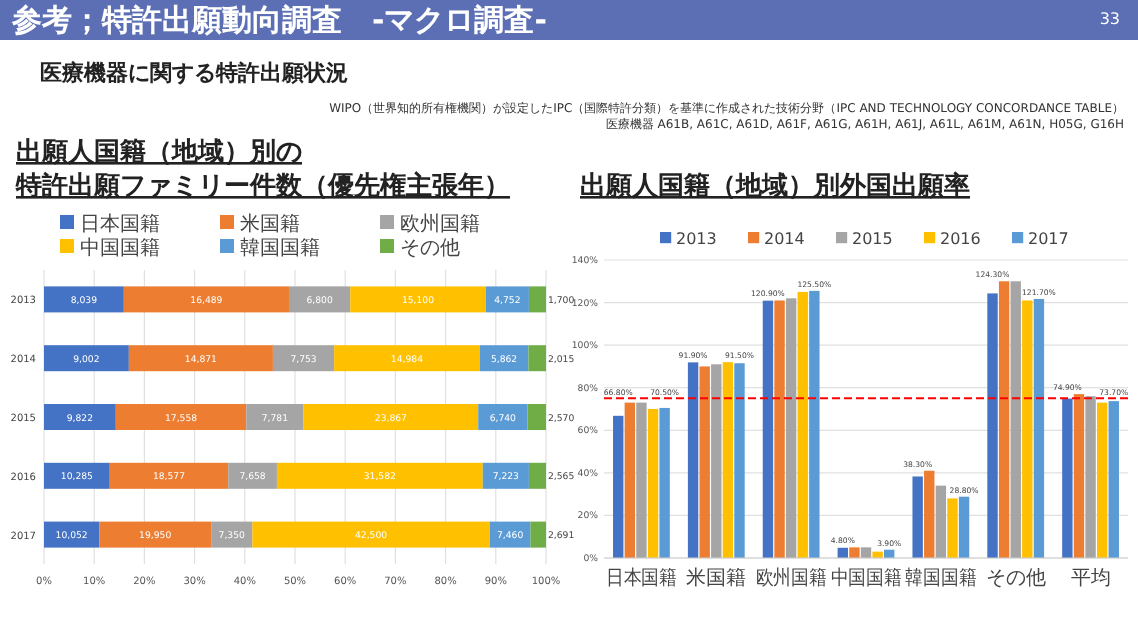  I want to click on legend-label: 韓国国籍, so click(280, 248).